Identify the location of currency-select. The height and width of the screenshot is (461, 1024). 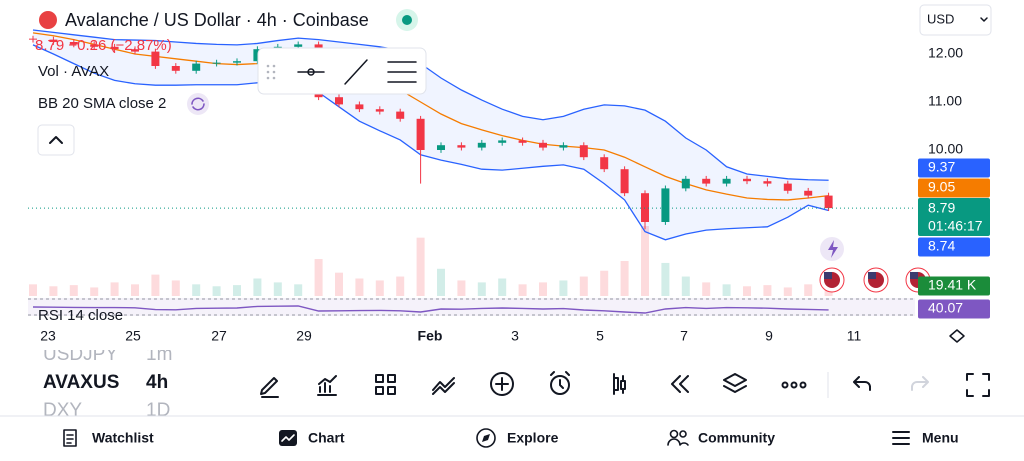
(955, 20).